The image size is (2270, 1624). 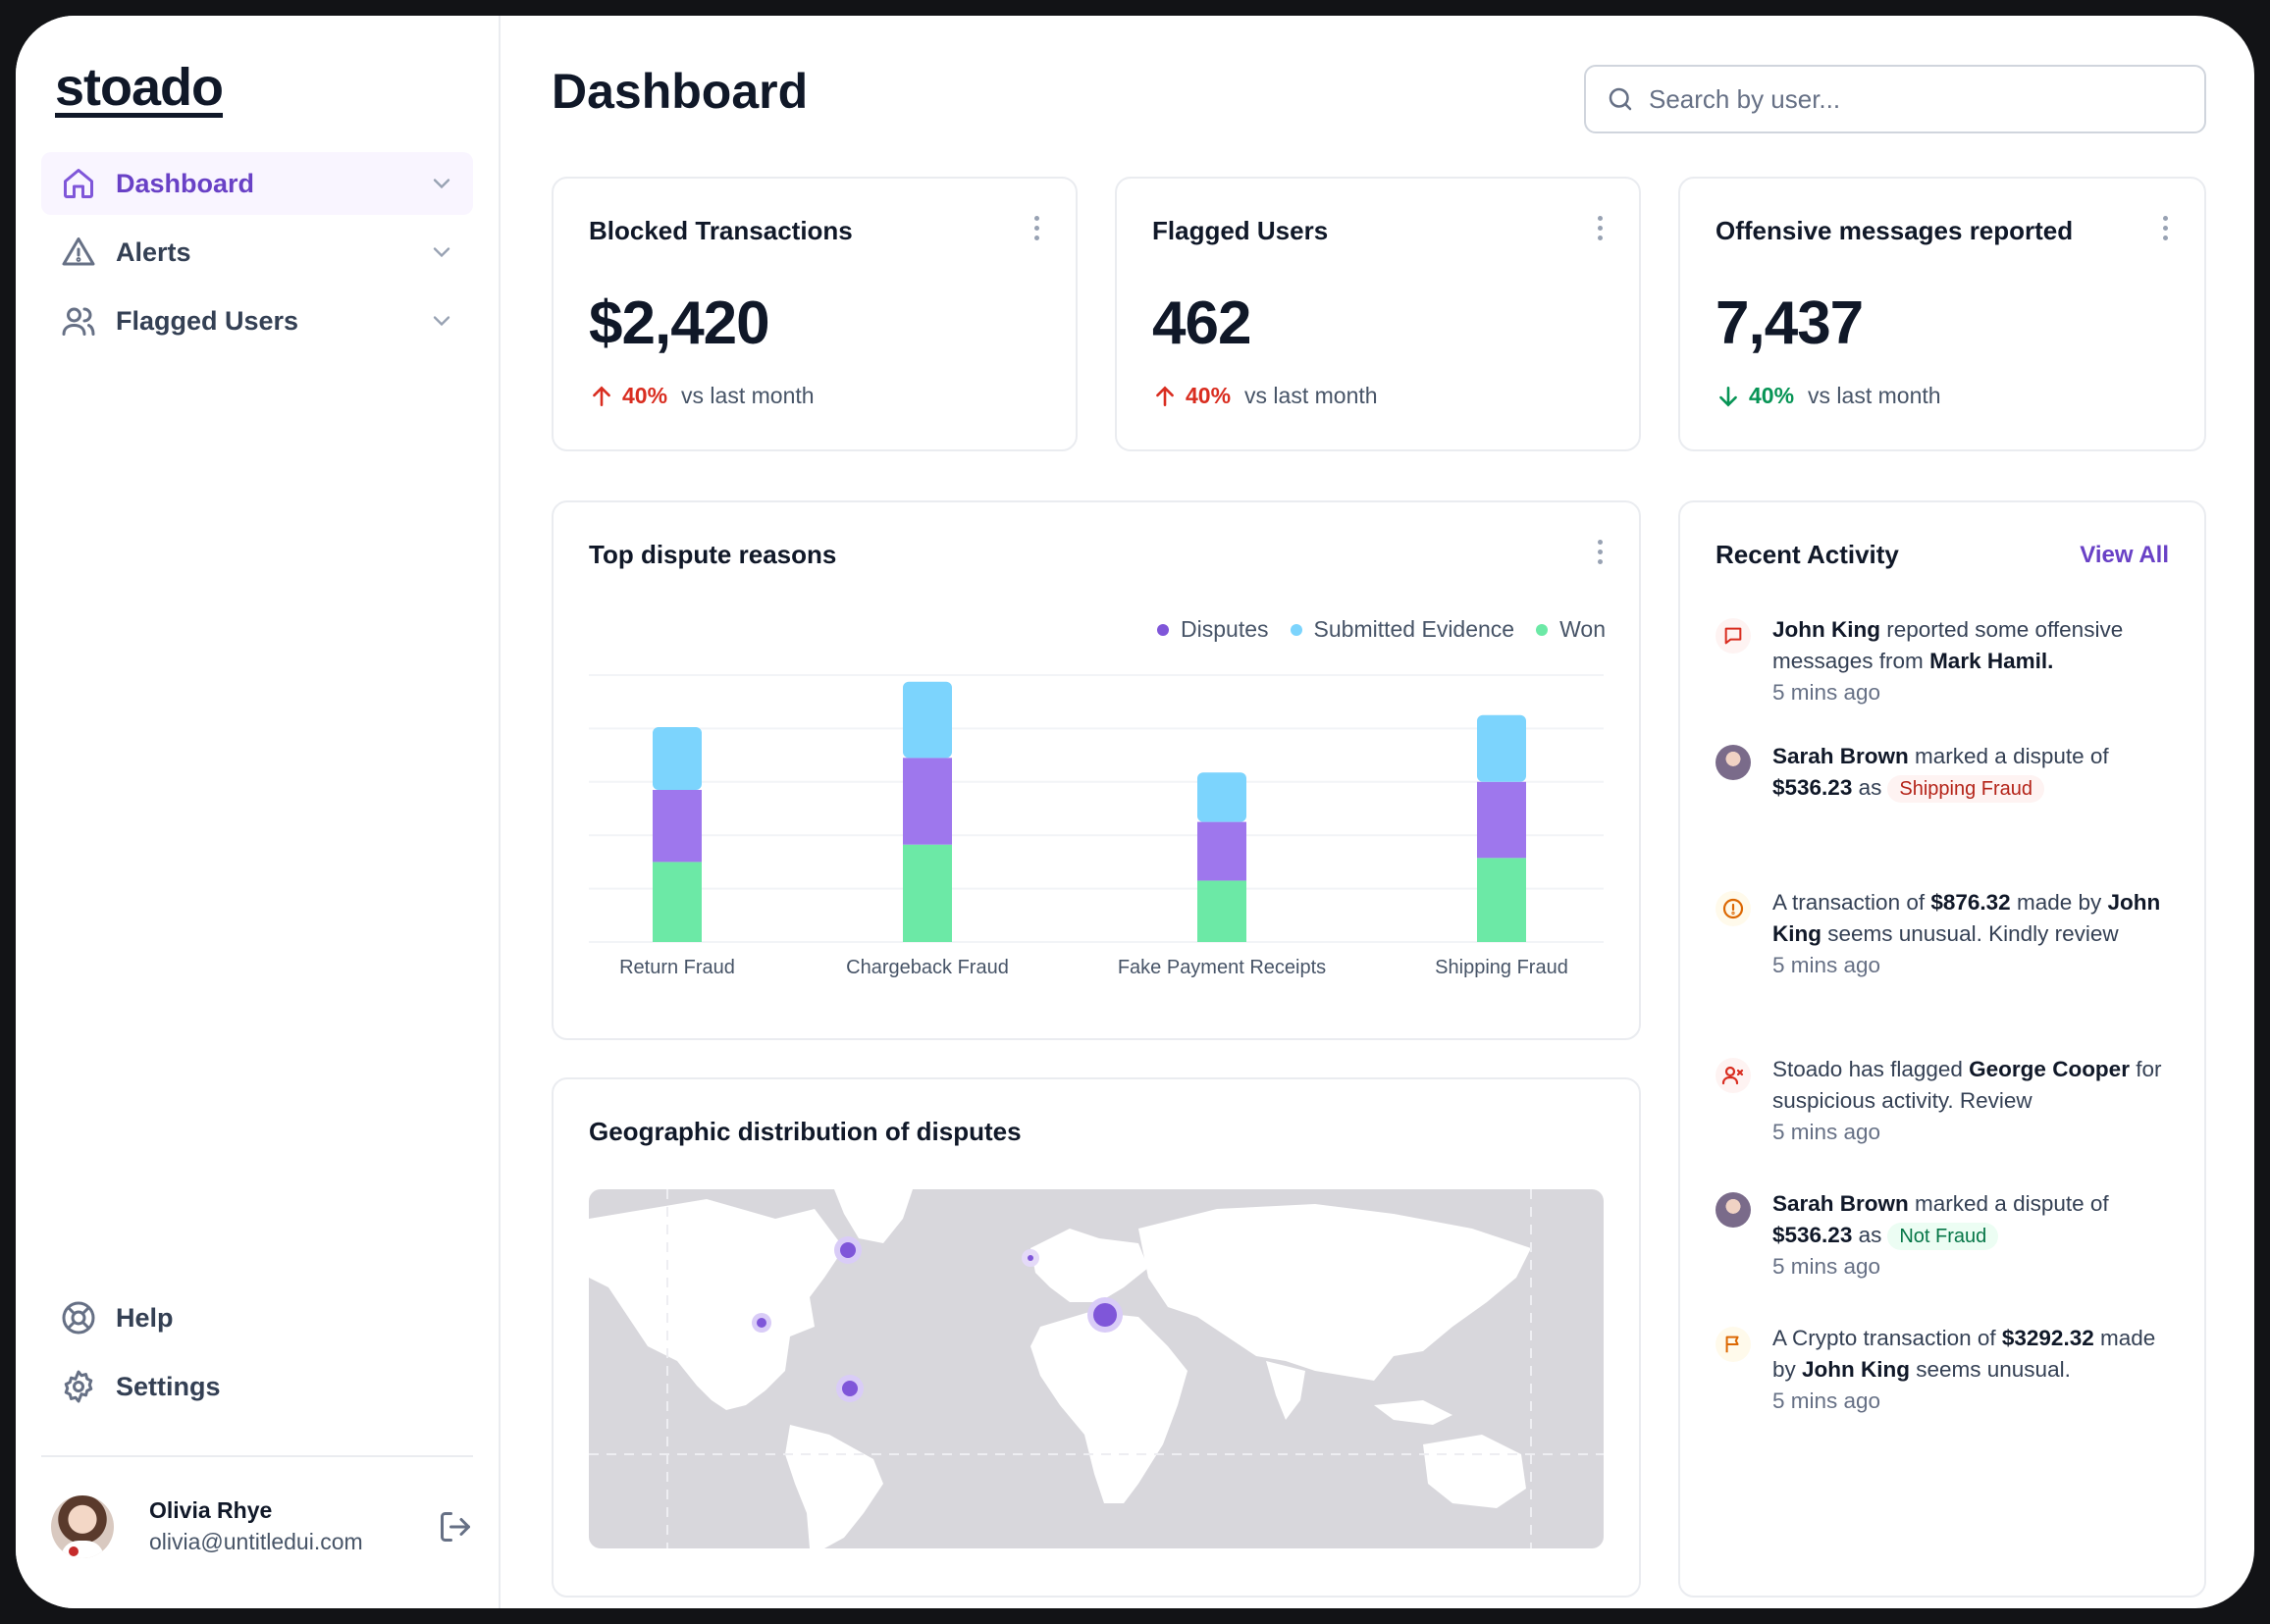 I want to click on card-title: Offensive messages reported, so click(x=1895, y=230).